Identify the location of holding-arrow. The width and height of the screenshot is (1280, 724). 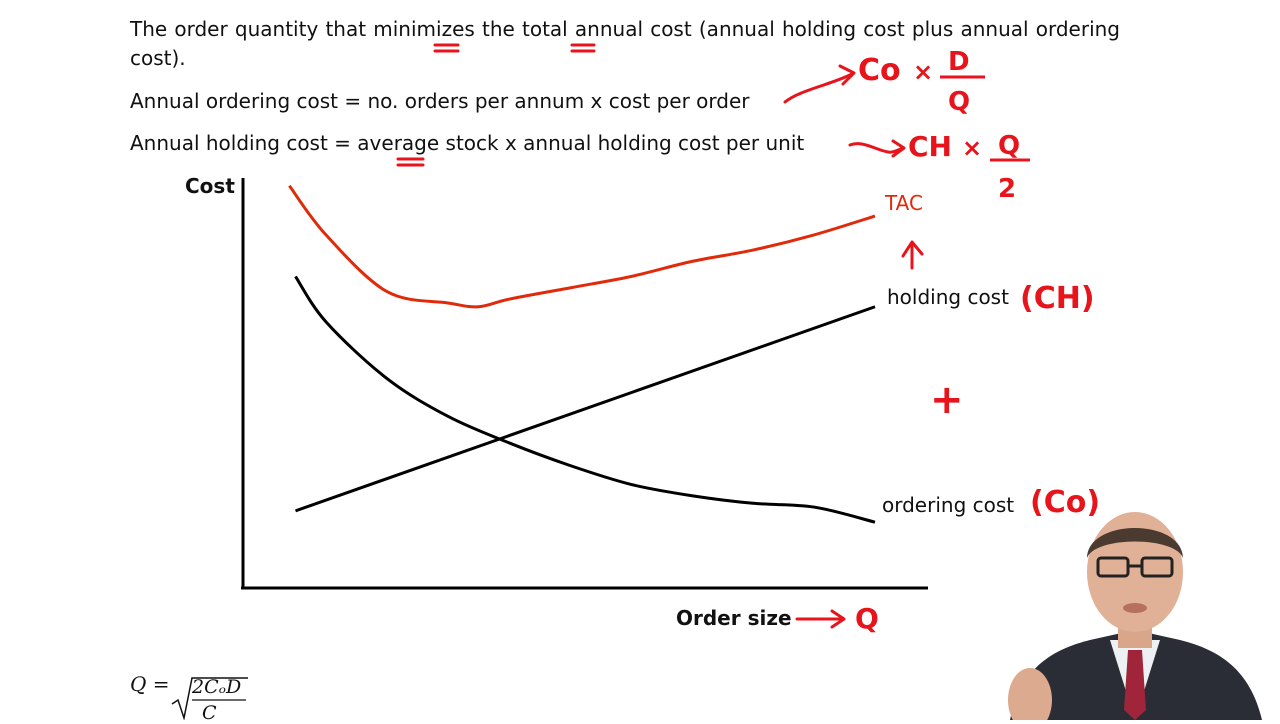
(876, 148).